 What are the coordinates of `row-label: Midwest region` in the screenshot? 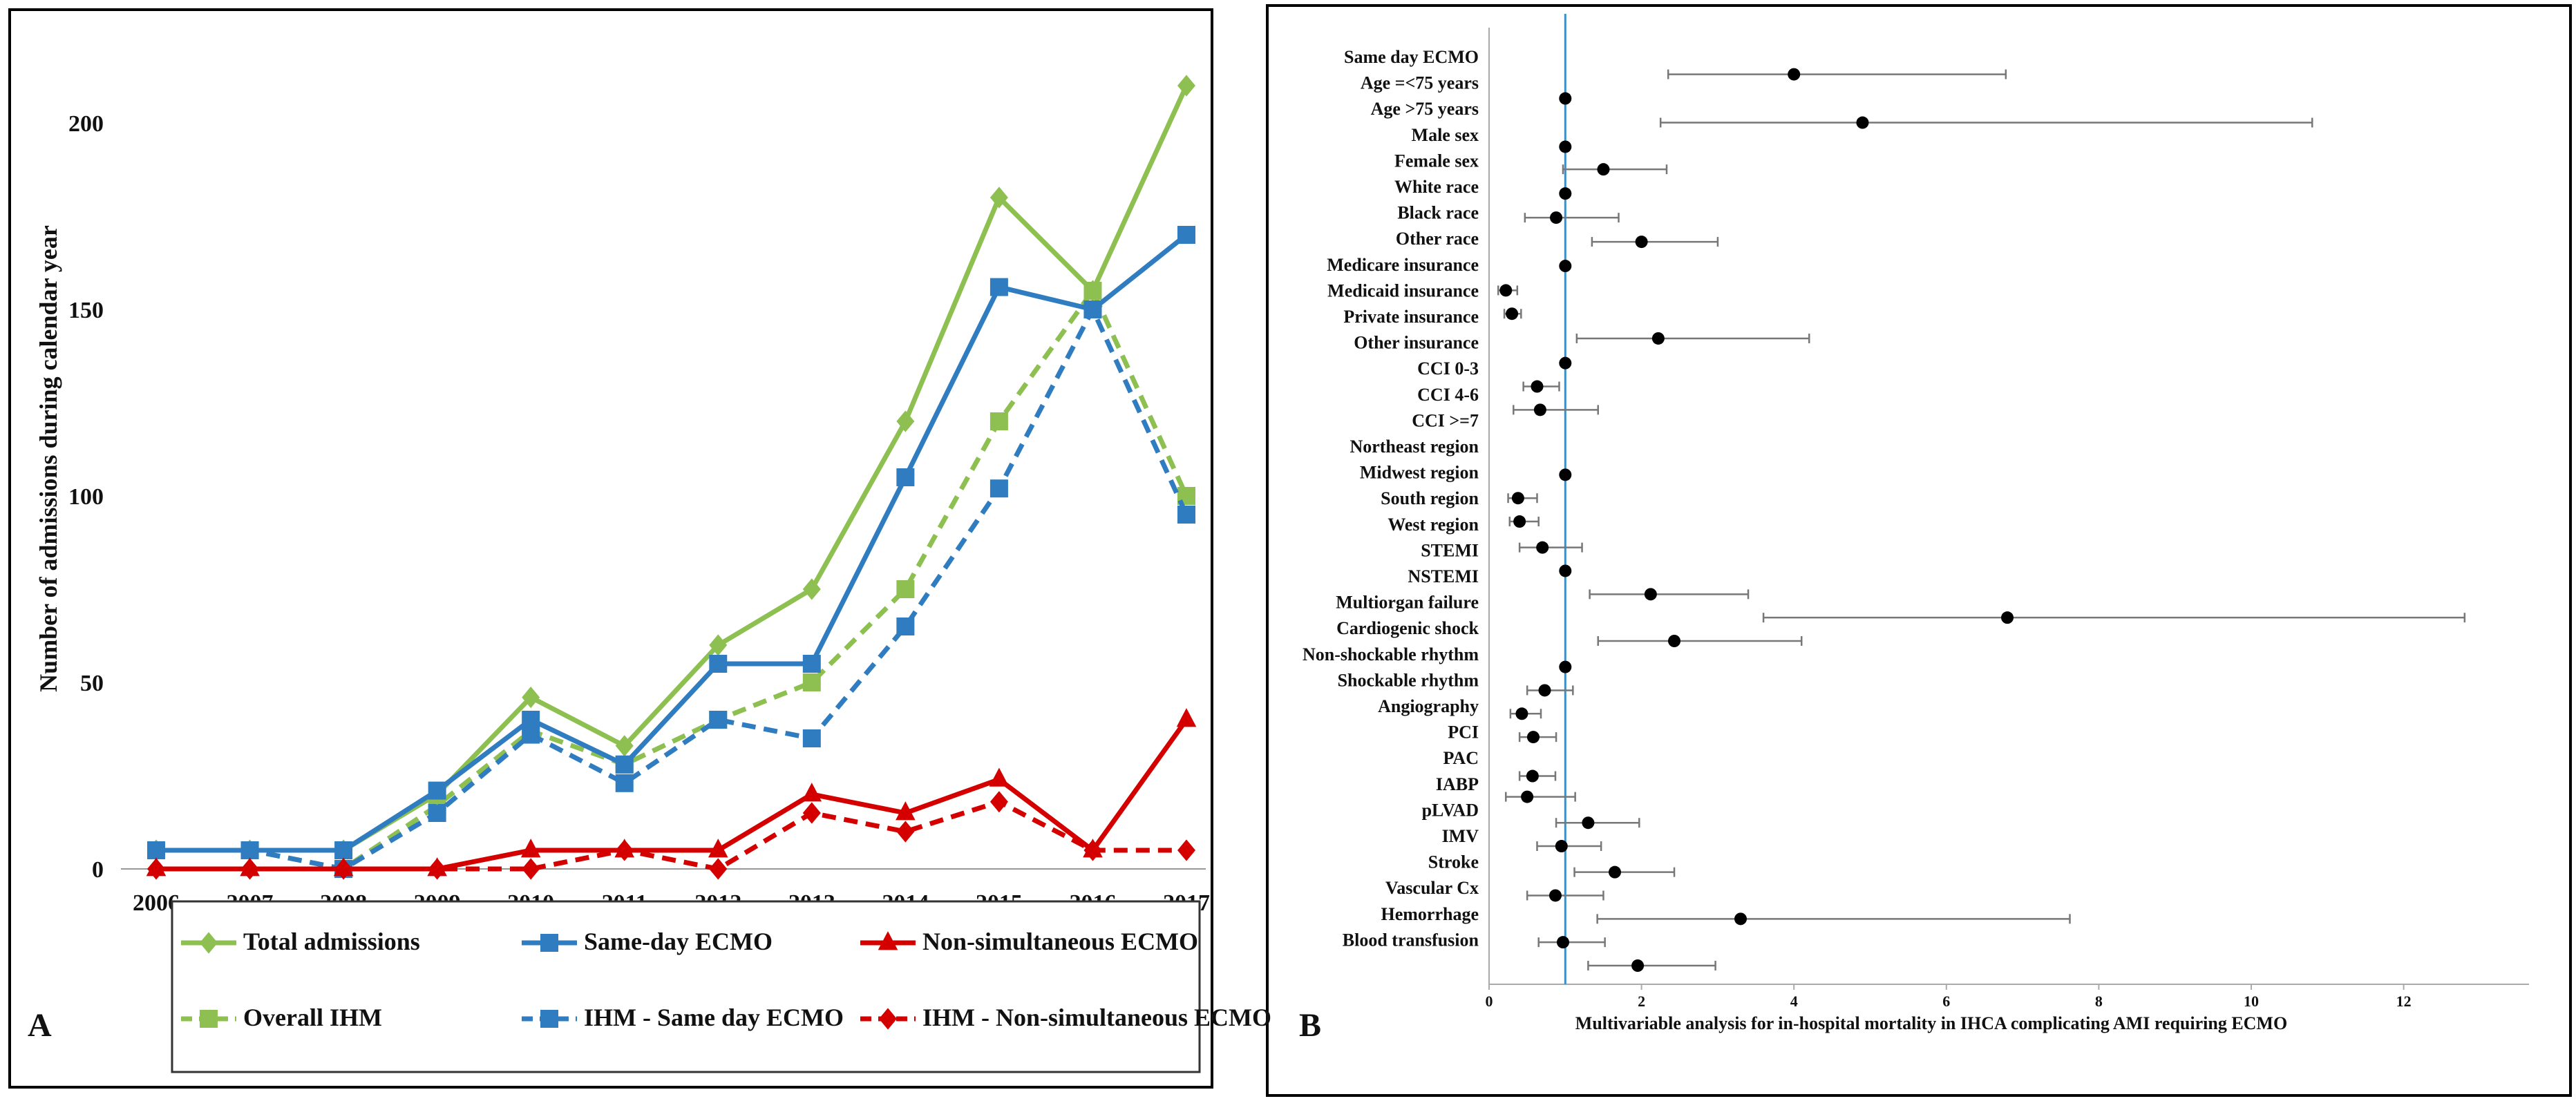 It's located at (1419, 473).